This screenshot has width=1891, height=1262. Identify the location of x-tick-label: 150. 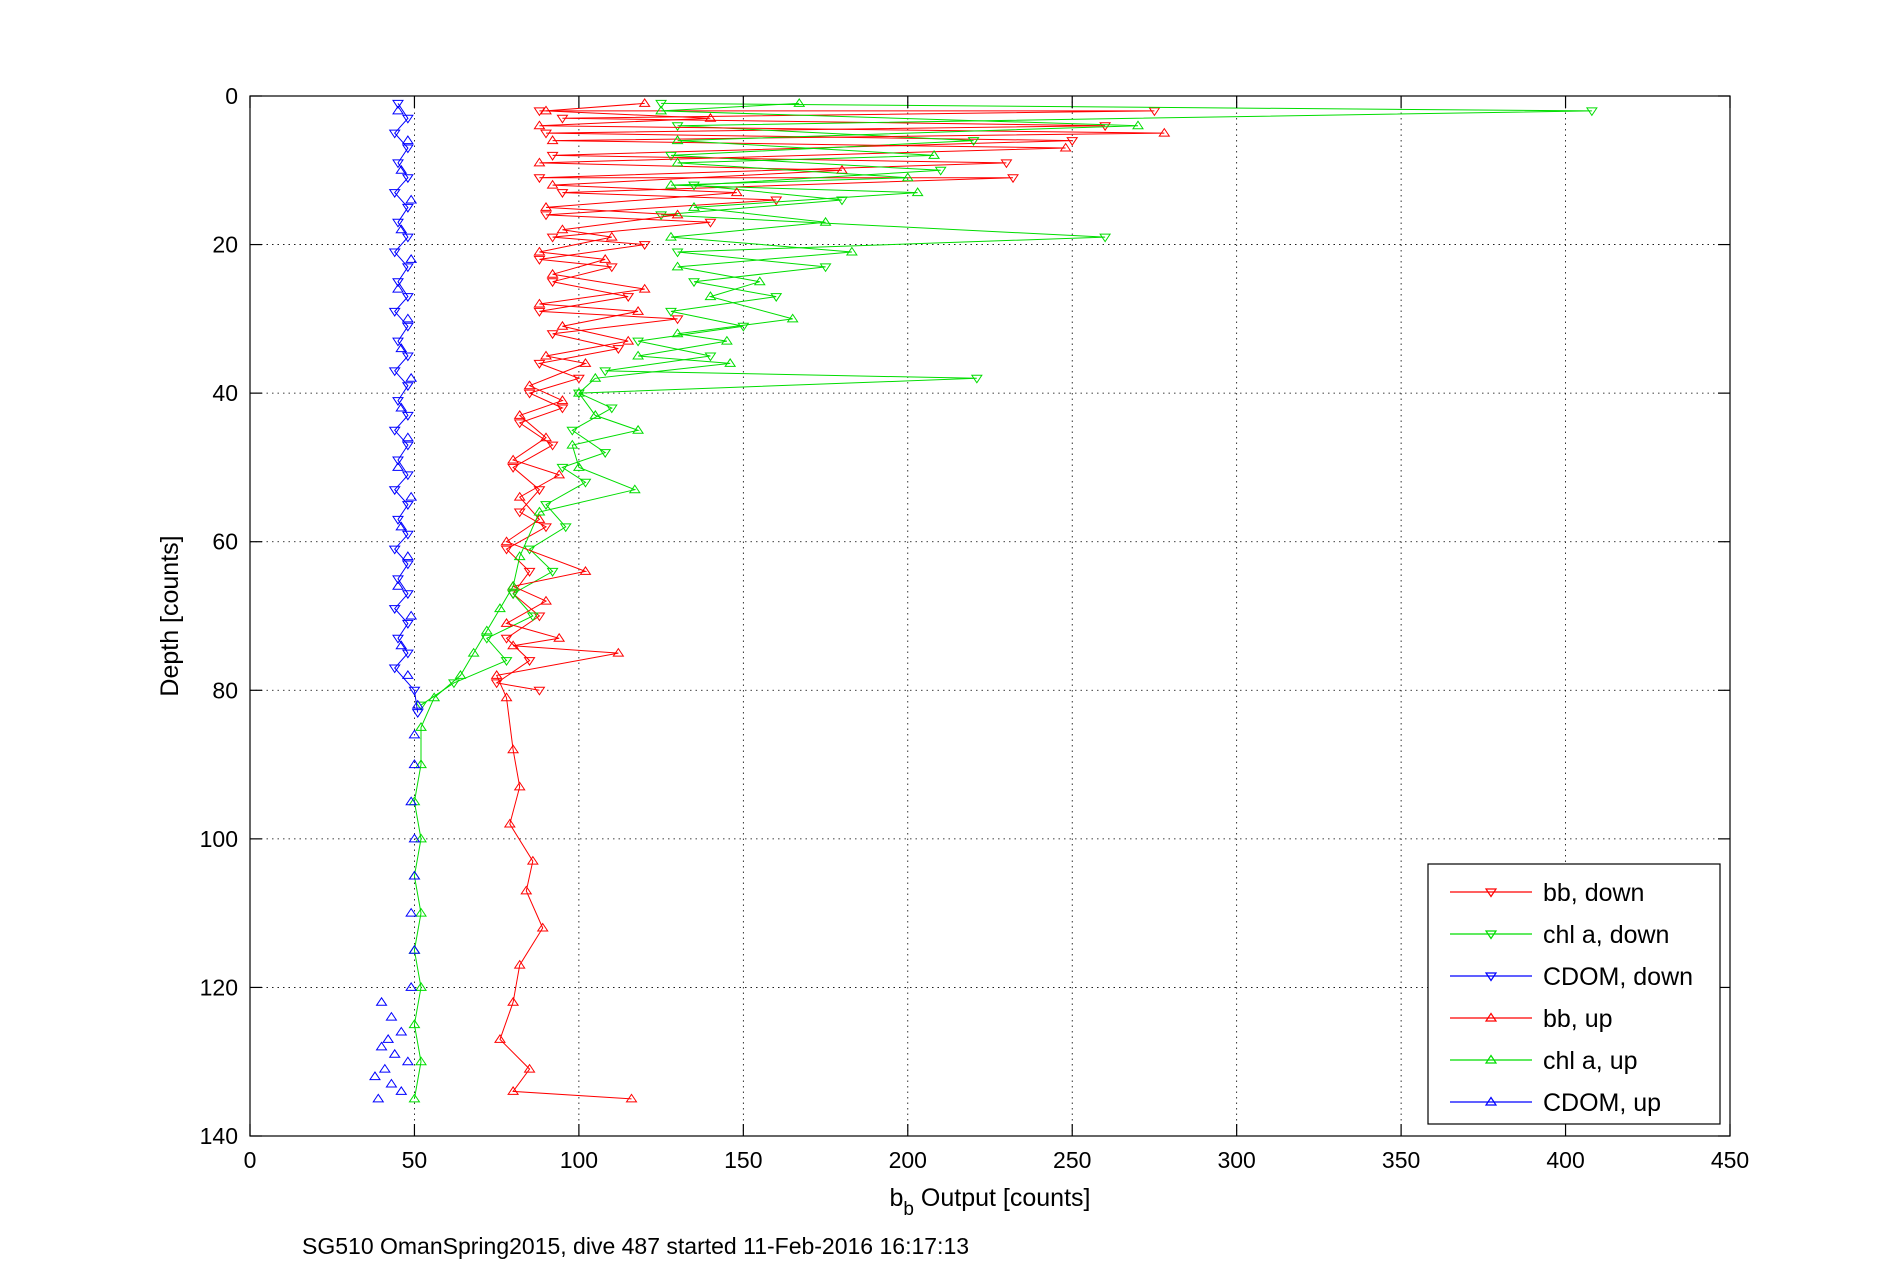
(743, 1160).